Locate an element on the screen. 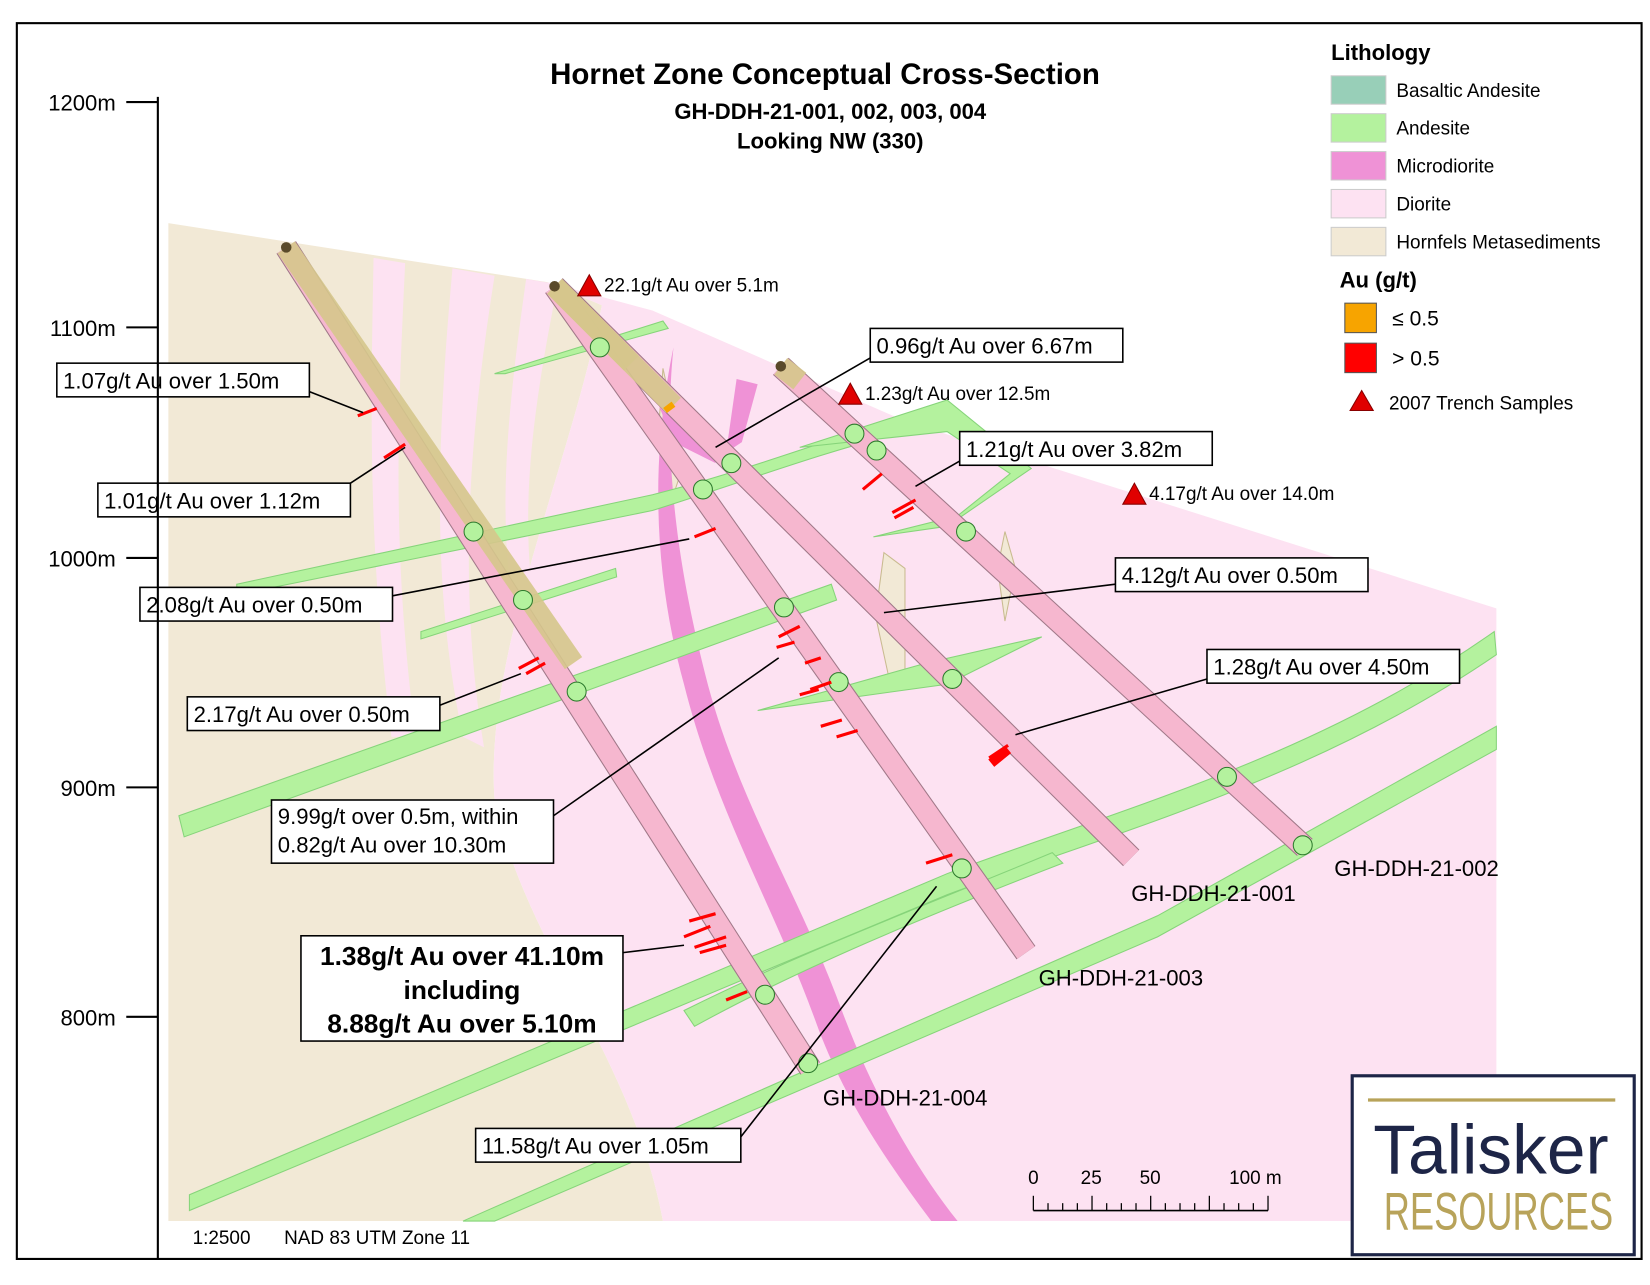 The image size is (1650, 1285). drill-hole-label: GH-DDH-21-004 is located at coordinates (905, 1097).